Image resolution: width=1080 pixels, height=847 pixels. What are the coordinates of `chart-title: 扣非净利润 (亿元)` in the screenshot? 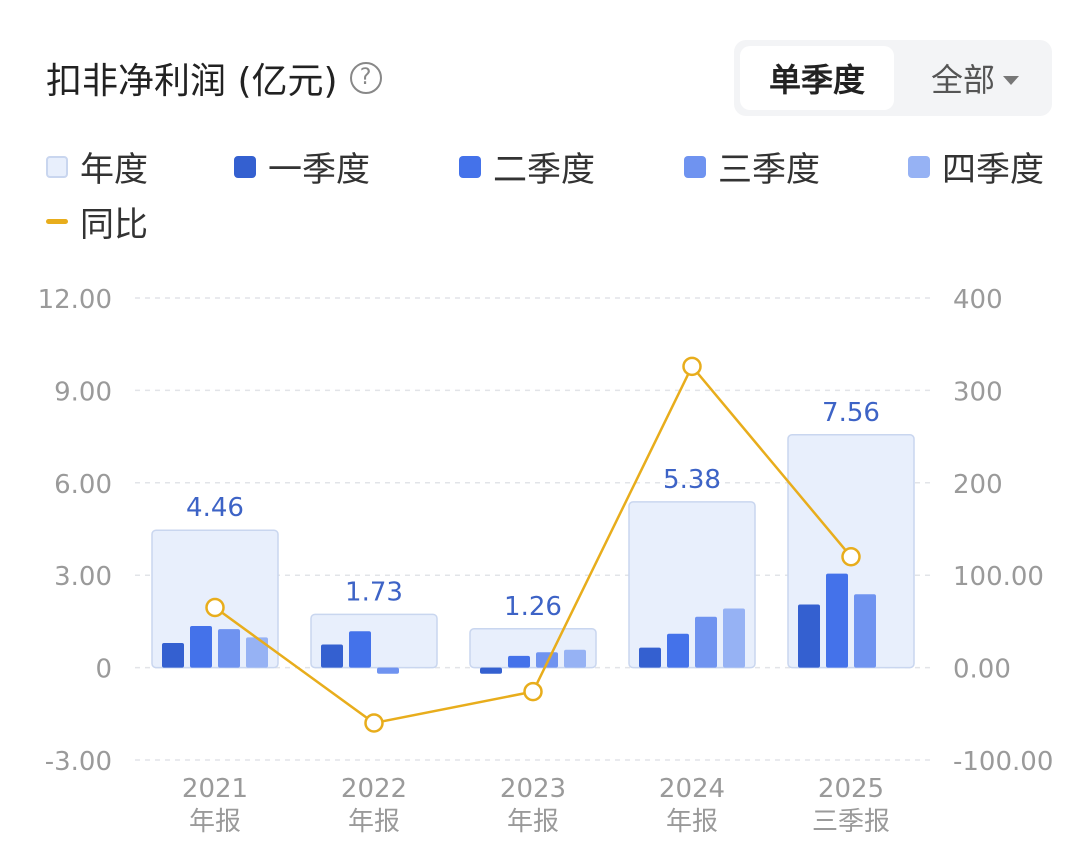 It's located at (192, 81).